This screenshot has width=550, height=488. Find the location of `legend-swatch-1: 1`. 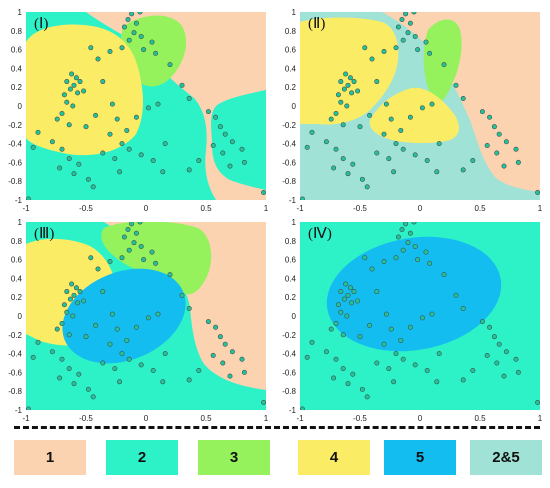

legend-swatch-1: 1 is located at coordinates (50, 457).